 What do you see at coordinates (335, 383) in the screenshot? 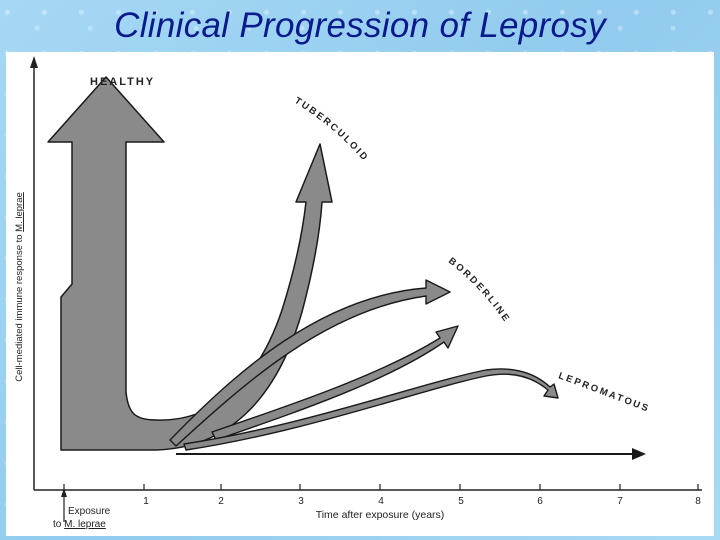
I see `borderline-lower-arrow` at bounding box center [335, 383].